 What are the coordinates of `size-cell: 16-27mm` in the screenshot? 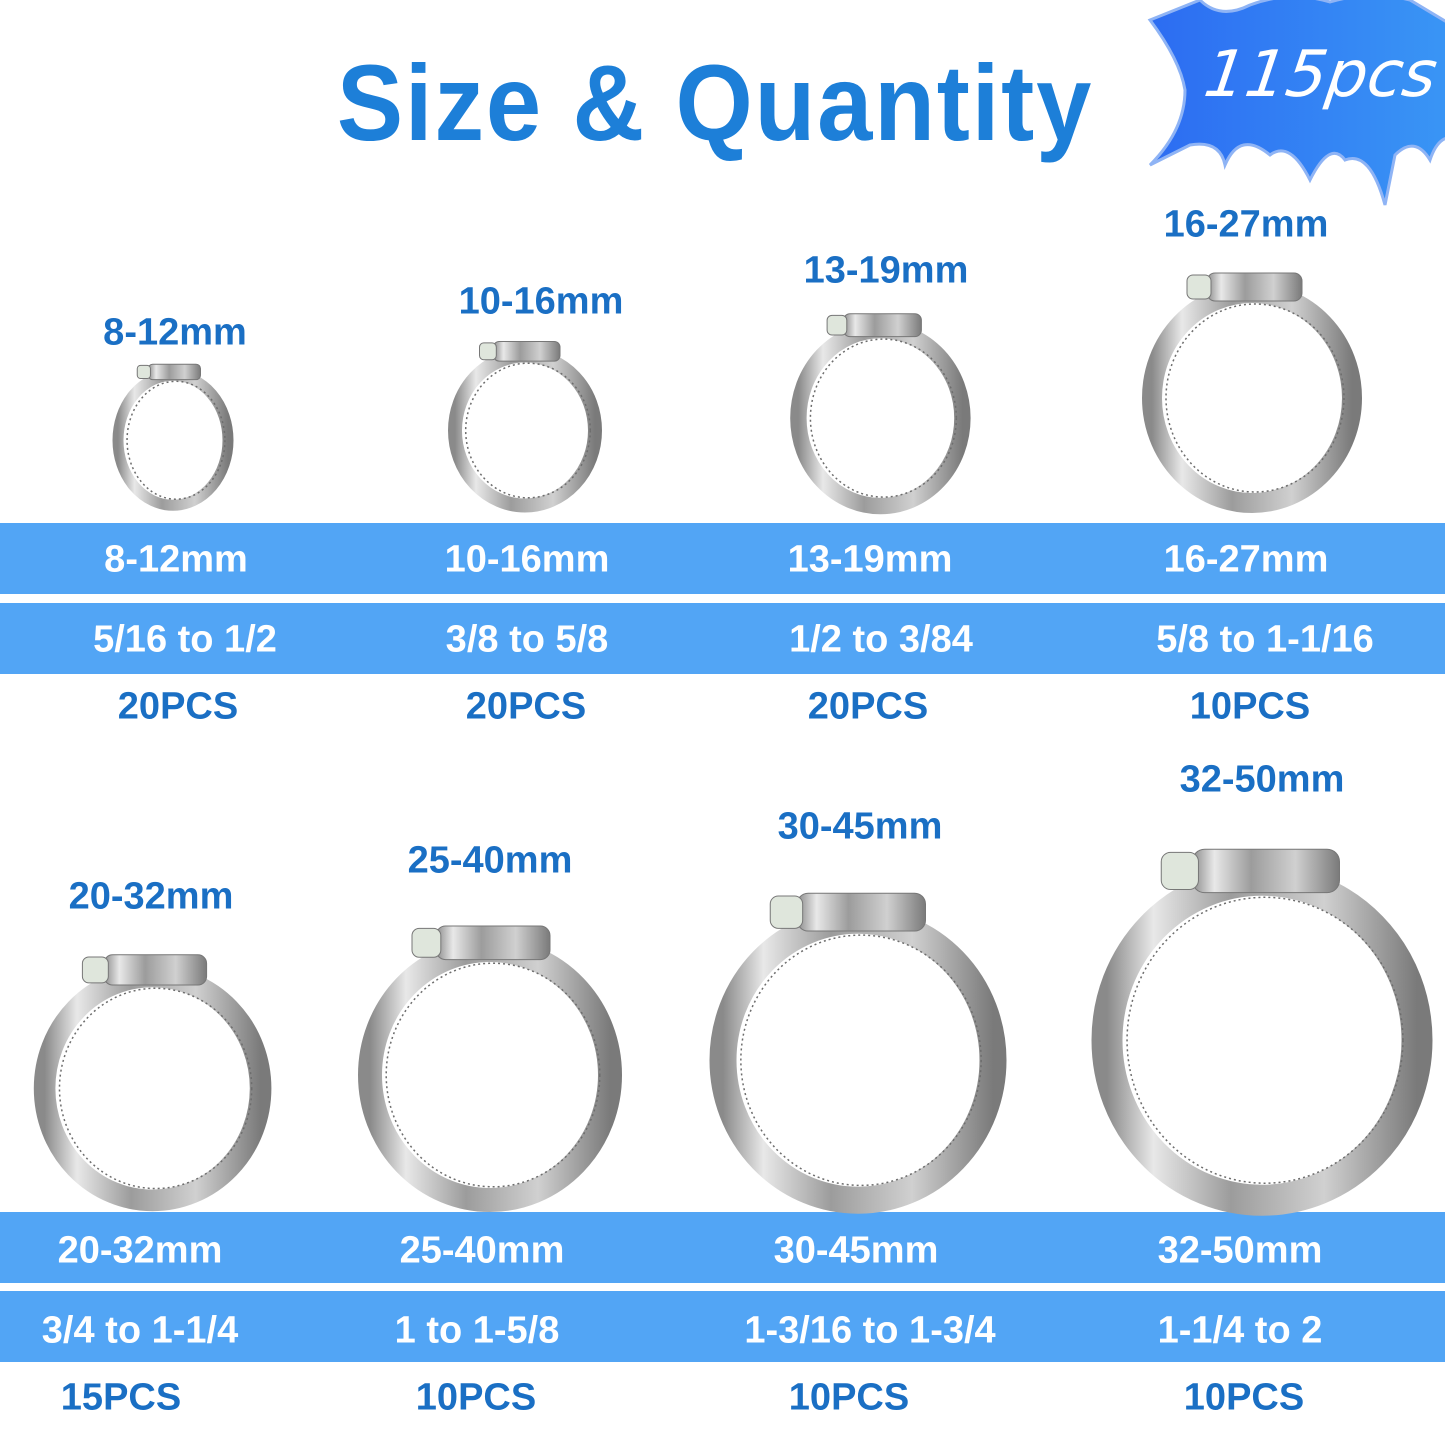 It's located at (1246, 559).